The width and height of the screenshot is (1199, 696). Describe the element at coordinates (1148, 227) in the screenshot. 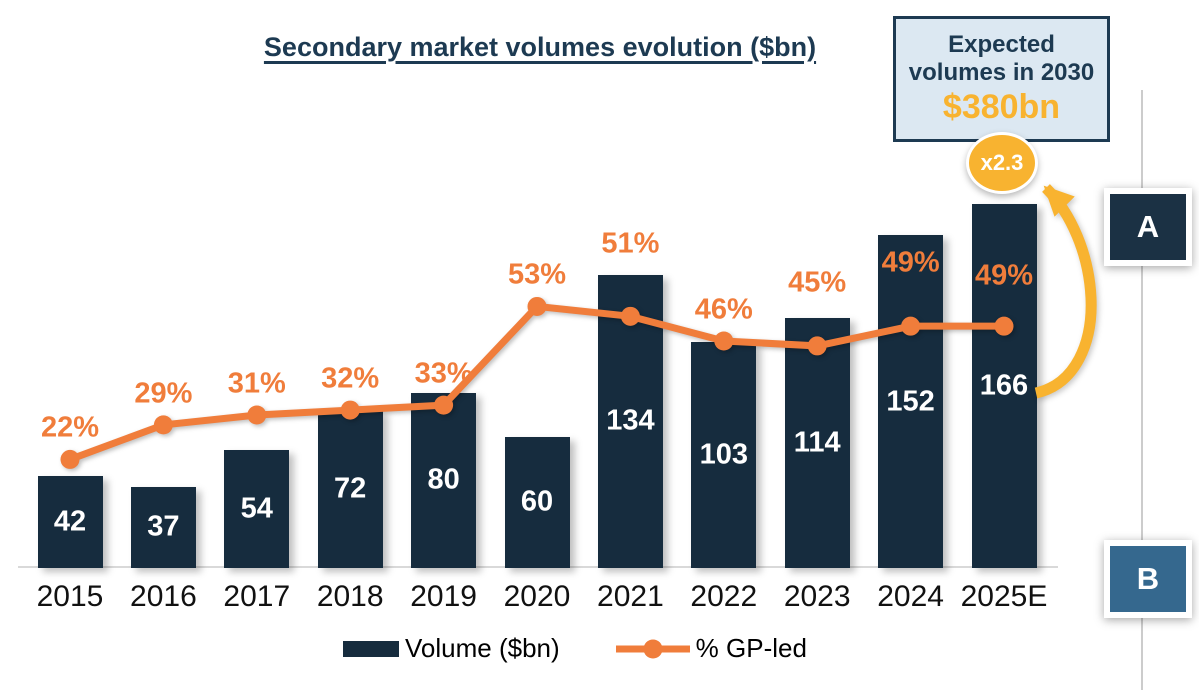

I see `annotation-marker-a: A` at that location.